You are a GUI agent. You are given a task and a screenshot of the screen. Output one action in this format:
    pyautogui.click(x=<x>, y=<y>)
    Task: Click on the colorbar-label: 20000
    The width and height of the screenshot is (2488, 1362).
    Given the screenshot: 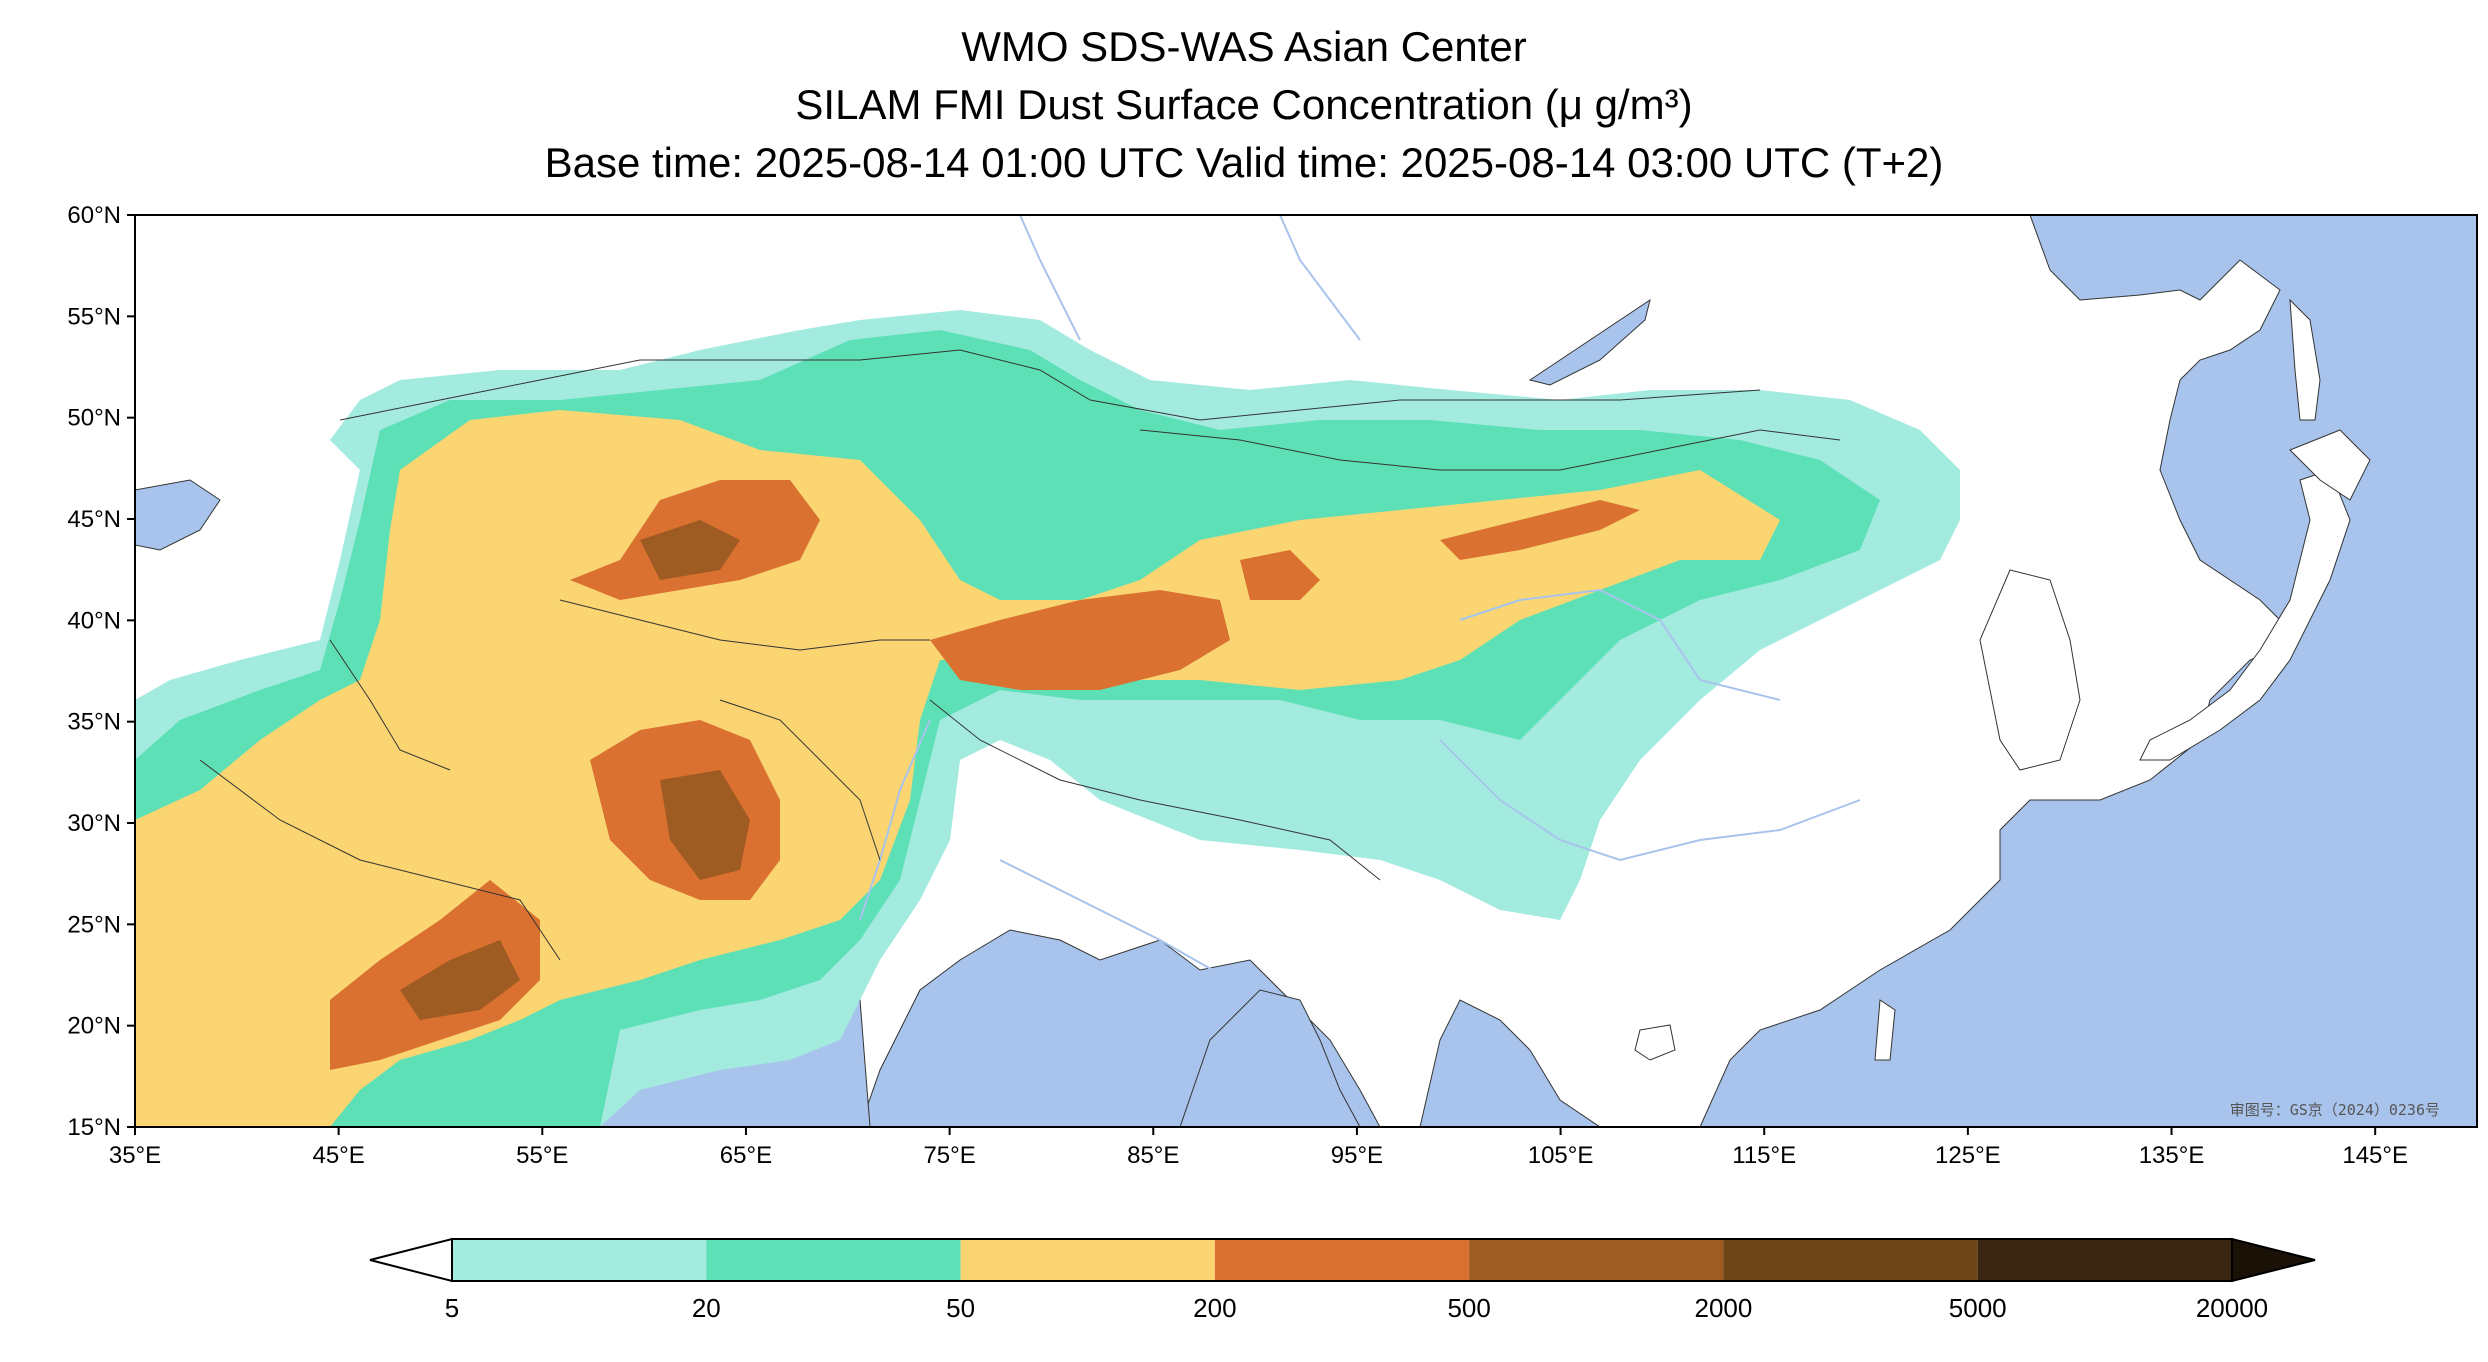 What is the action you would take?
    pyautogui.click(x=2232, y=1308)
    